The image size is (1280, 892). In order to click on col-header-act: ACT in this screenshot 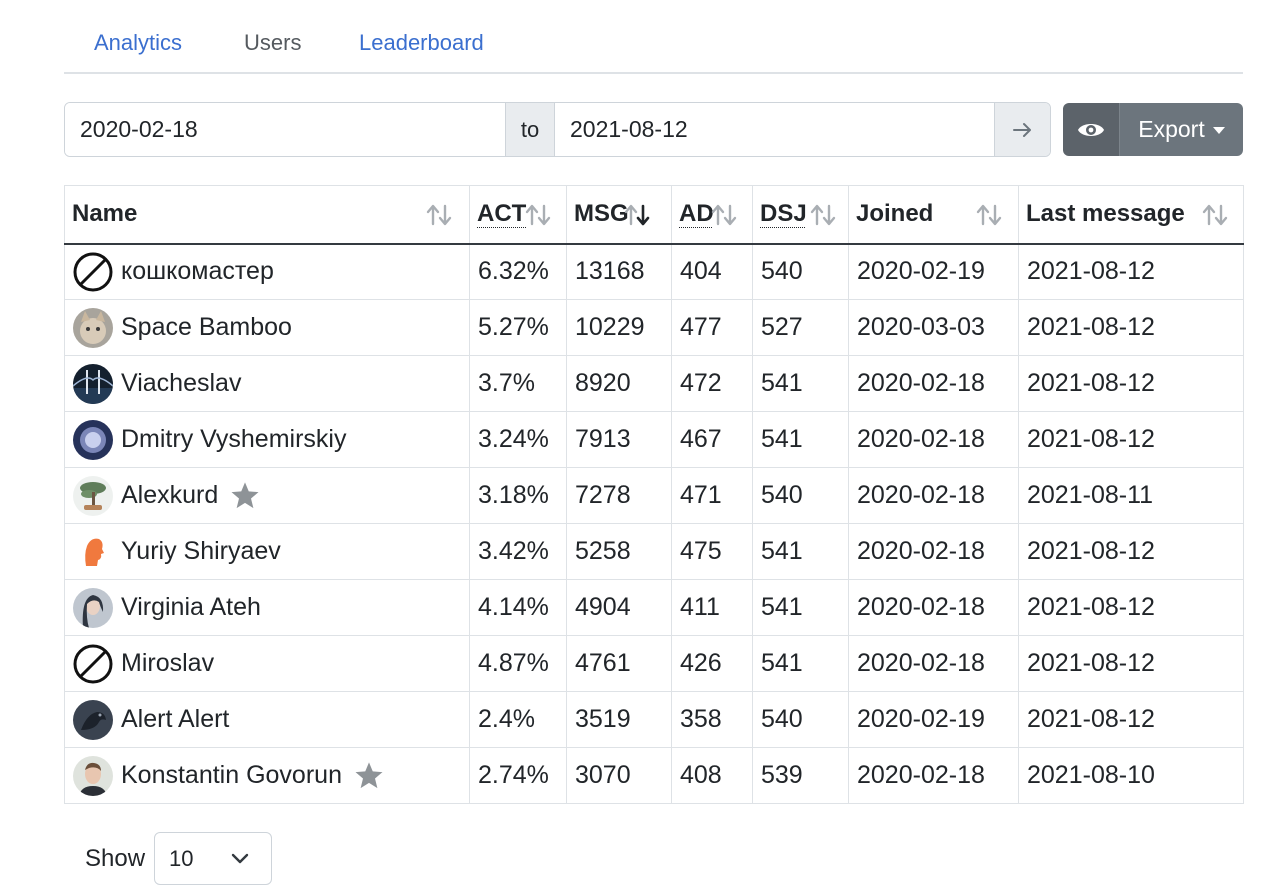, I will do `click(518, 215)`.